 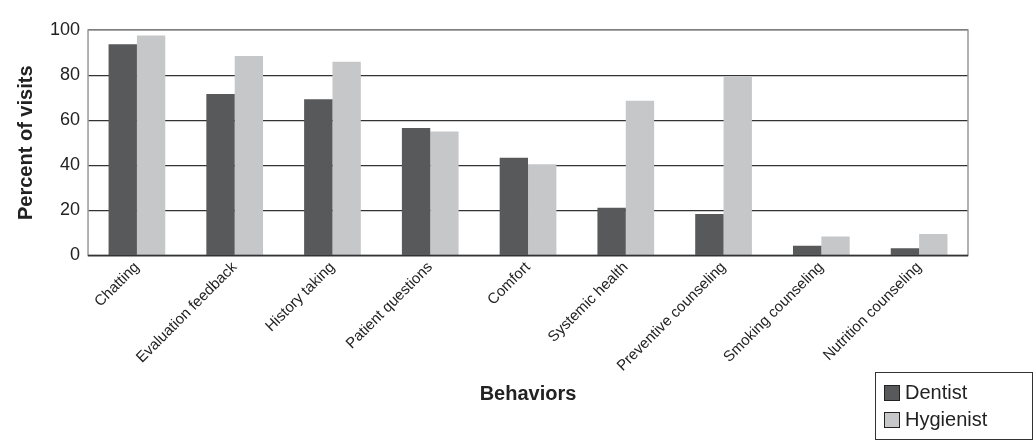 What do you see at coordinates (24, 143) in the screenshot?
I see `y-axis-title: Percent of visits` at bounding box center [24, 143].